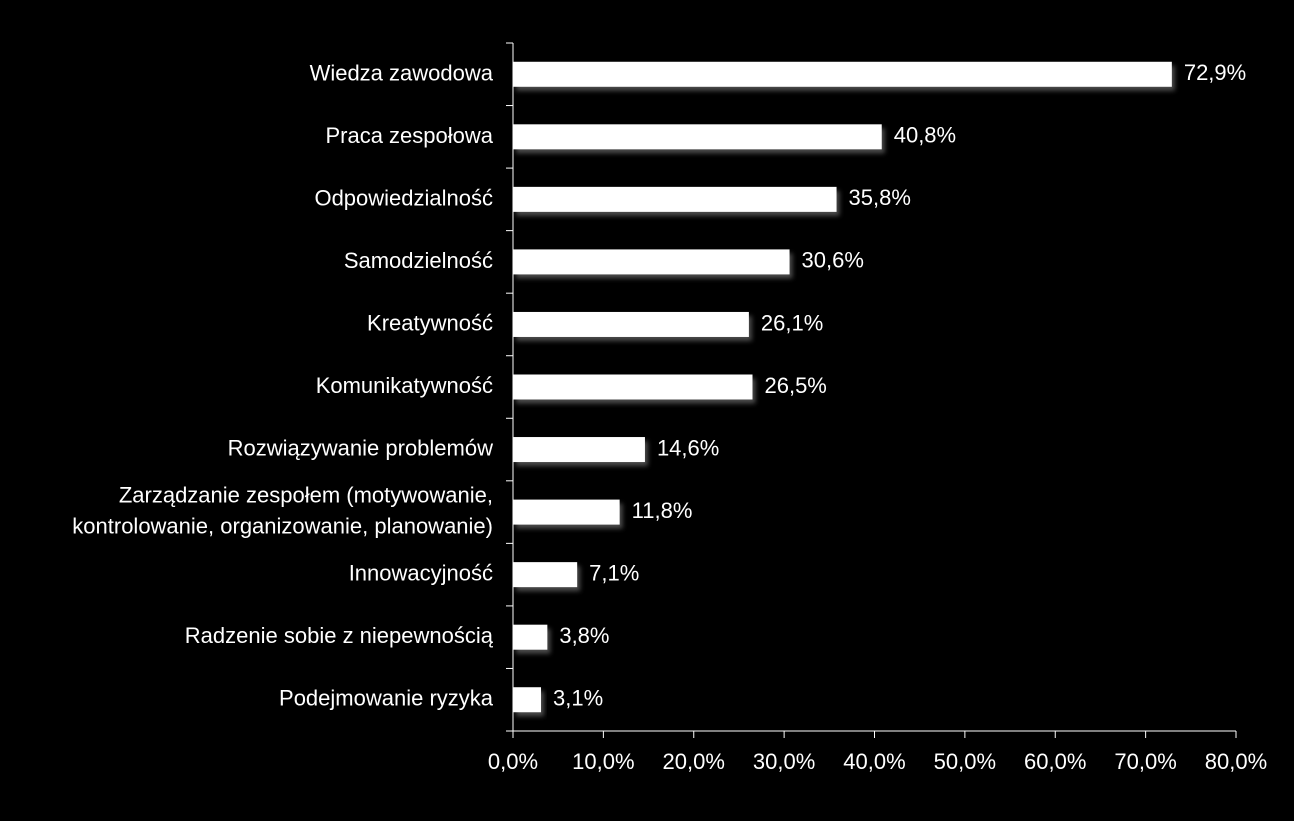 The height and width of the screenshot is (821, 1294). What do you see at coordinates (795, 385) in the screenshot?
I see `data-label-5: 26,5%` at bounding box center [795, 385].